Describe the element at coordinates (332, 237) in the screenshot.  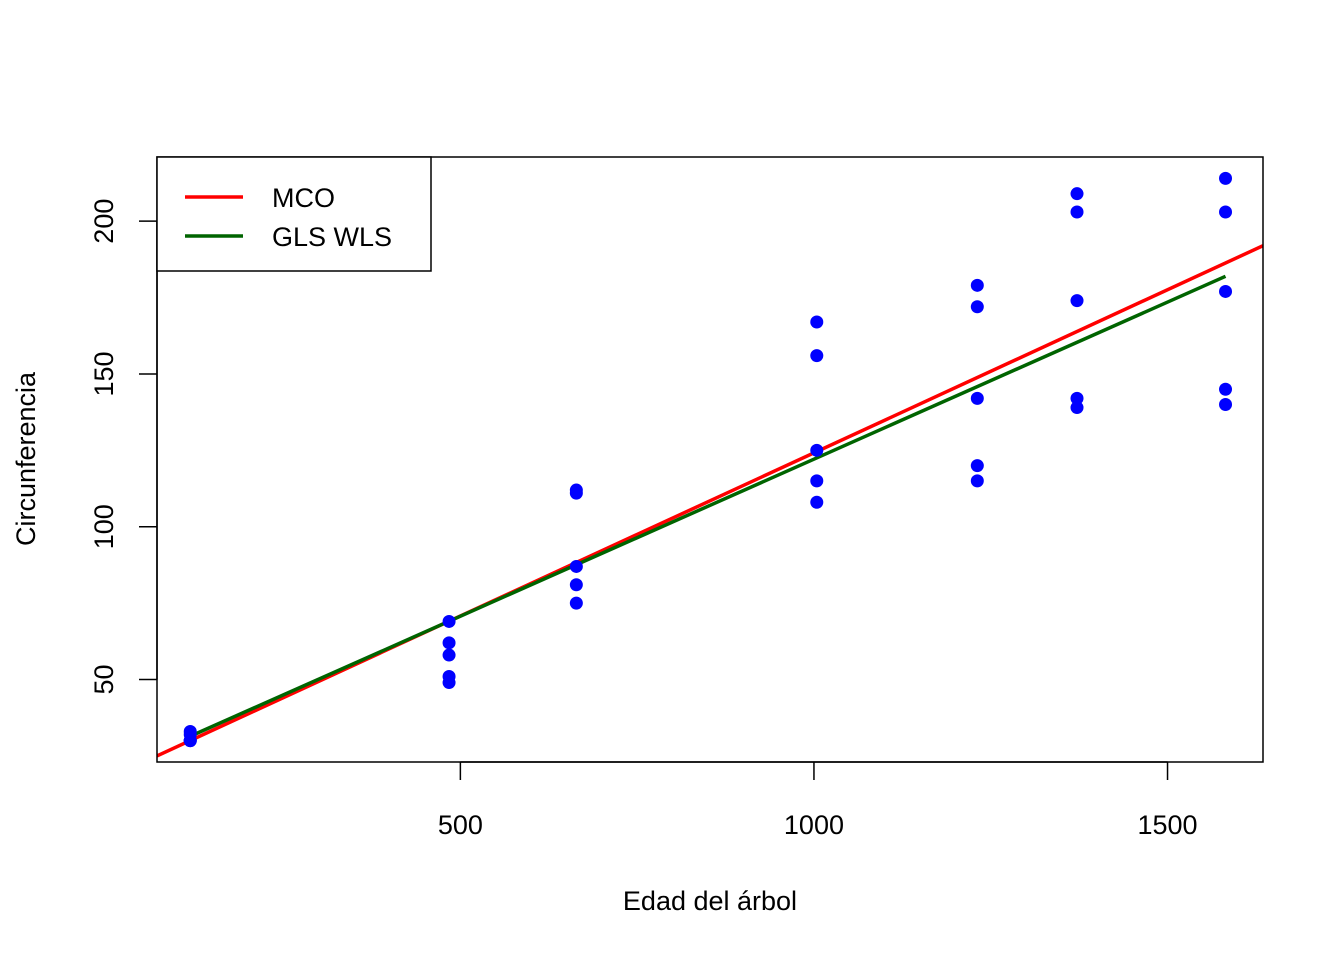
I see `legend-label-gls-wls: GLS WLS` at that location.